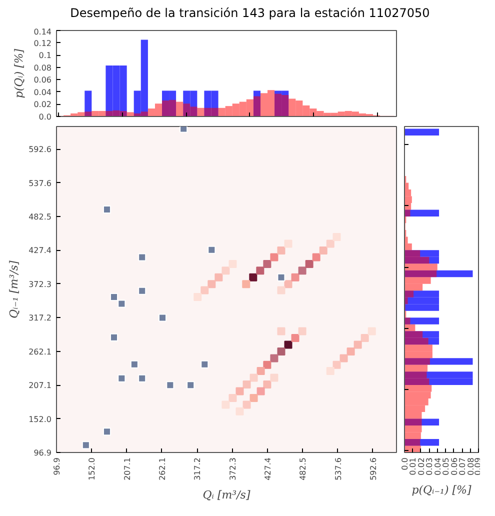 The height and width of the screenshot is (516, 495). I want to click on y-tick-label: 537.6, so click(40, 183).